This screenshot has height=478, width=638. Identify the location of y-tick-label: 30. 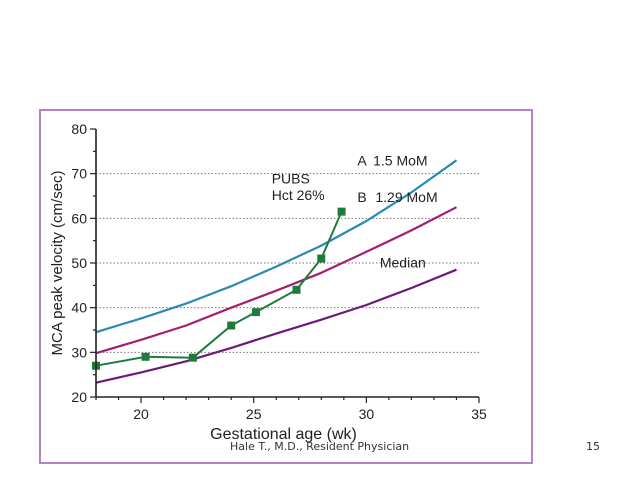
(79, 352).